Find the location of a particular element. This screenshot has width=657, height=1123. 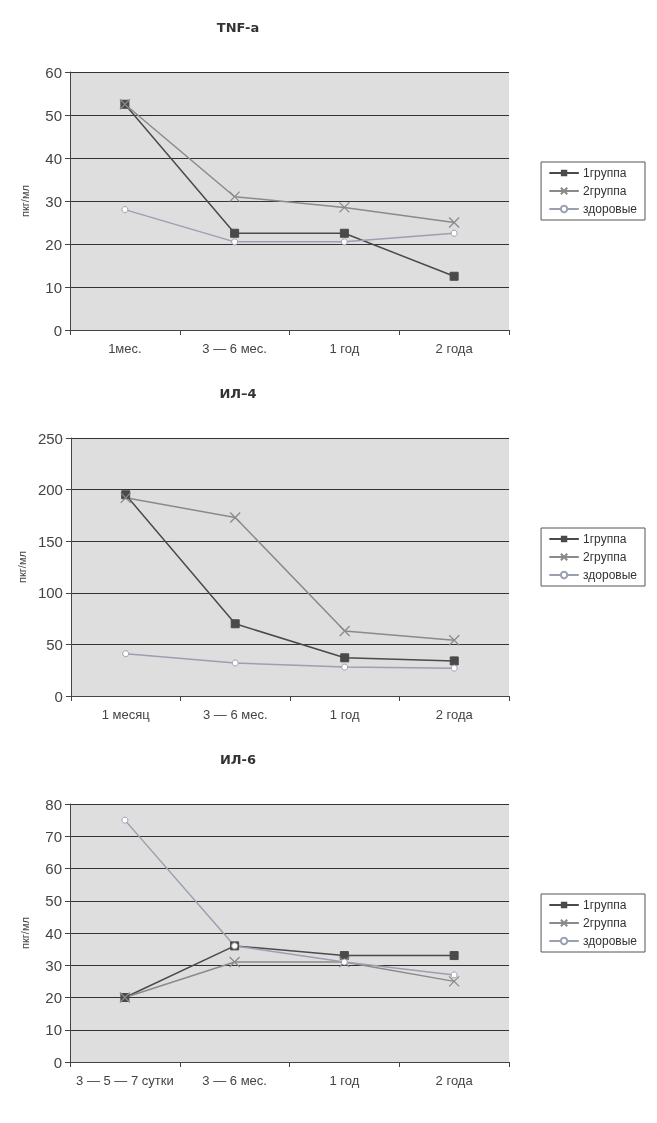

x-tick-label: 1 месяц is located at coordinates (126, 714).